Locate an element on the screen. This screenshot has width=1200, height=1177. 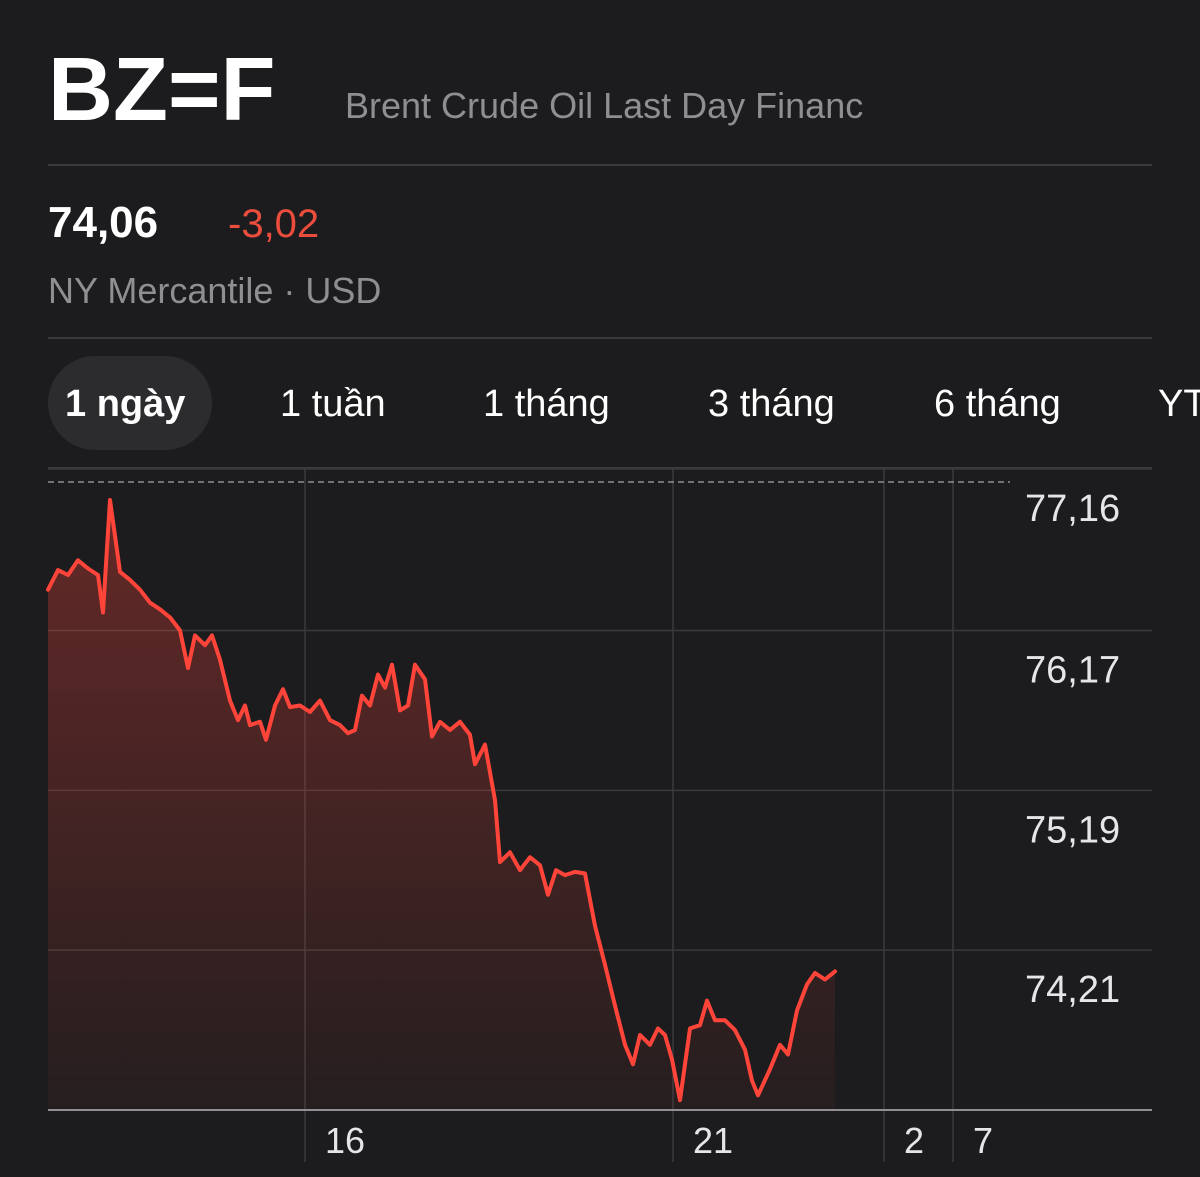
y-tick-label: 74,21 is located at coordinates (1072, 990).